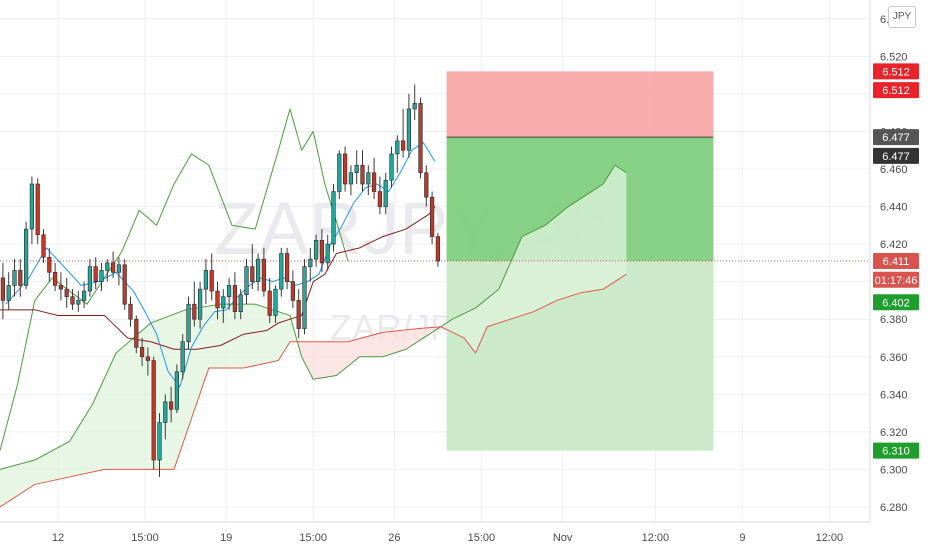  I want to click on price-tick-label: 6.520, so click(894, 57).